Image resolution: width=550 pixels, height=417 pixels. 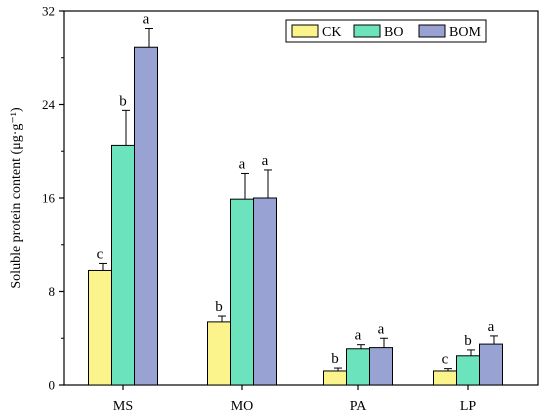 What do you see at coordinates (52, 291) in the screenshot?
I see `y-tick-label: 8` at bounding box center [52, 291].